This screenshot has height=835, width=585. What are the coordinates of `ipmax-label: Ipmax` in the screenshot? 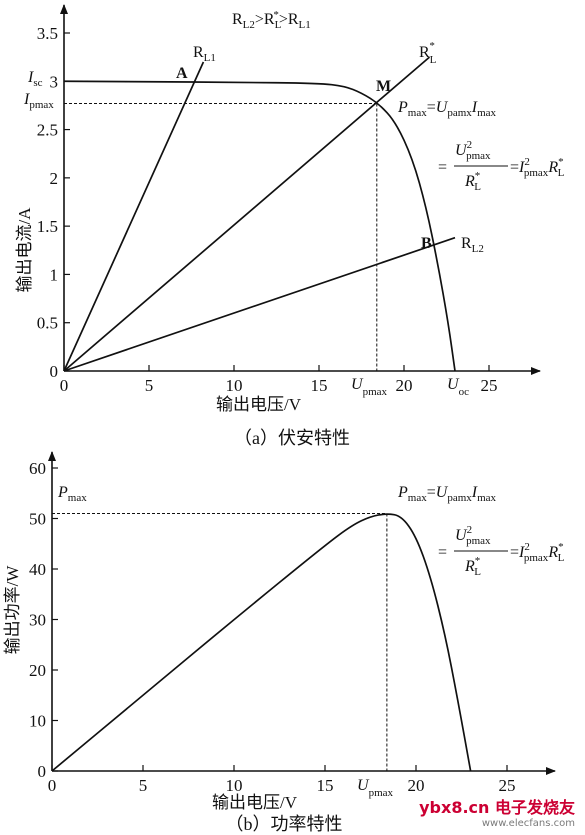 It's located at (38, 101).